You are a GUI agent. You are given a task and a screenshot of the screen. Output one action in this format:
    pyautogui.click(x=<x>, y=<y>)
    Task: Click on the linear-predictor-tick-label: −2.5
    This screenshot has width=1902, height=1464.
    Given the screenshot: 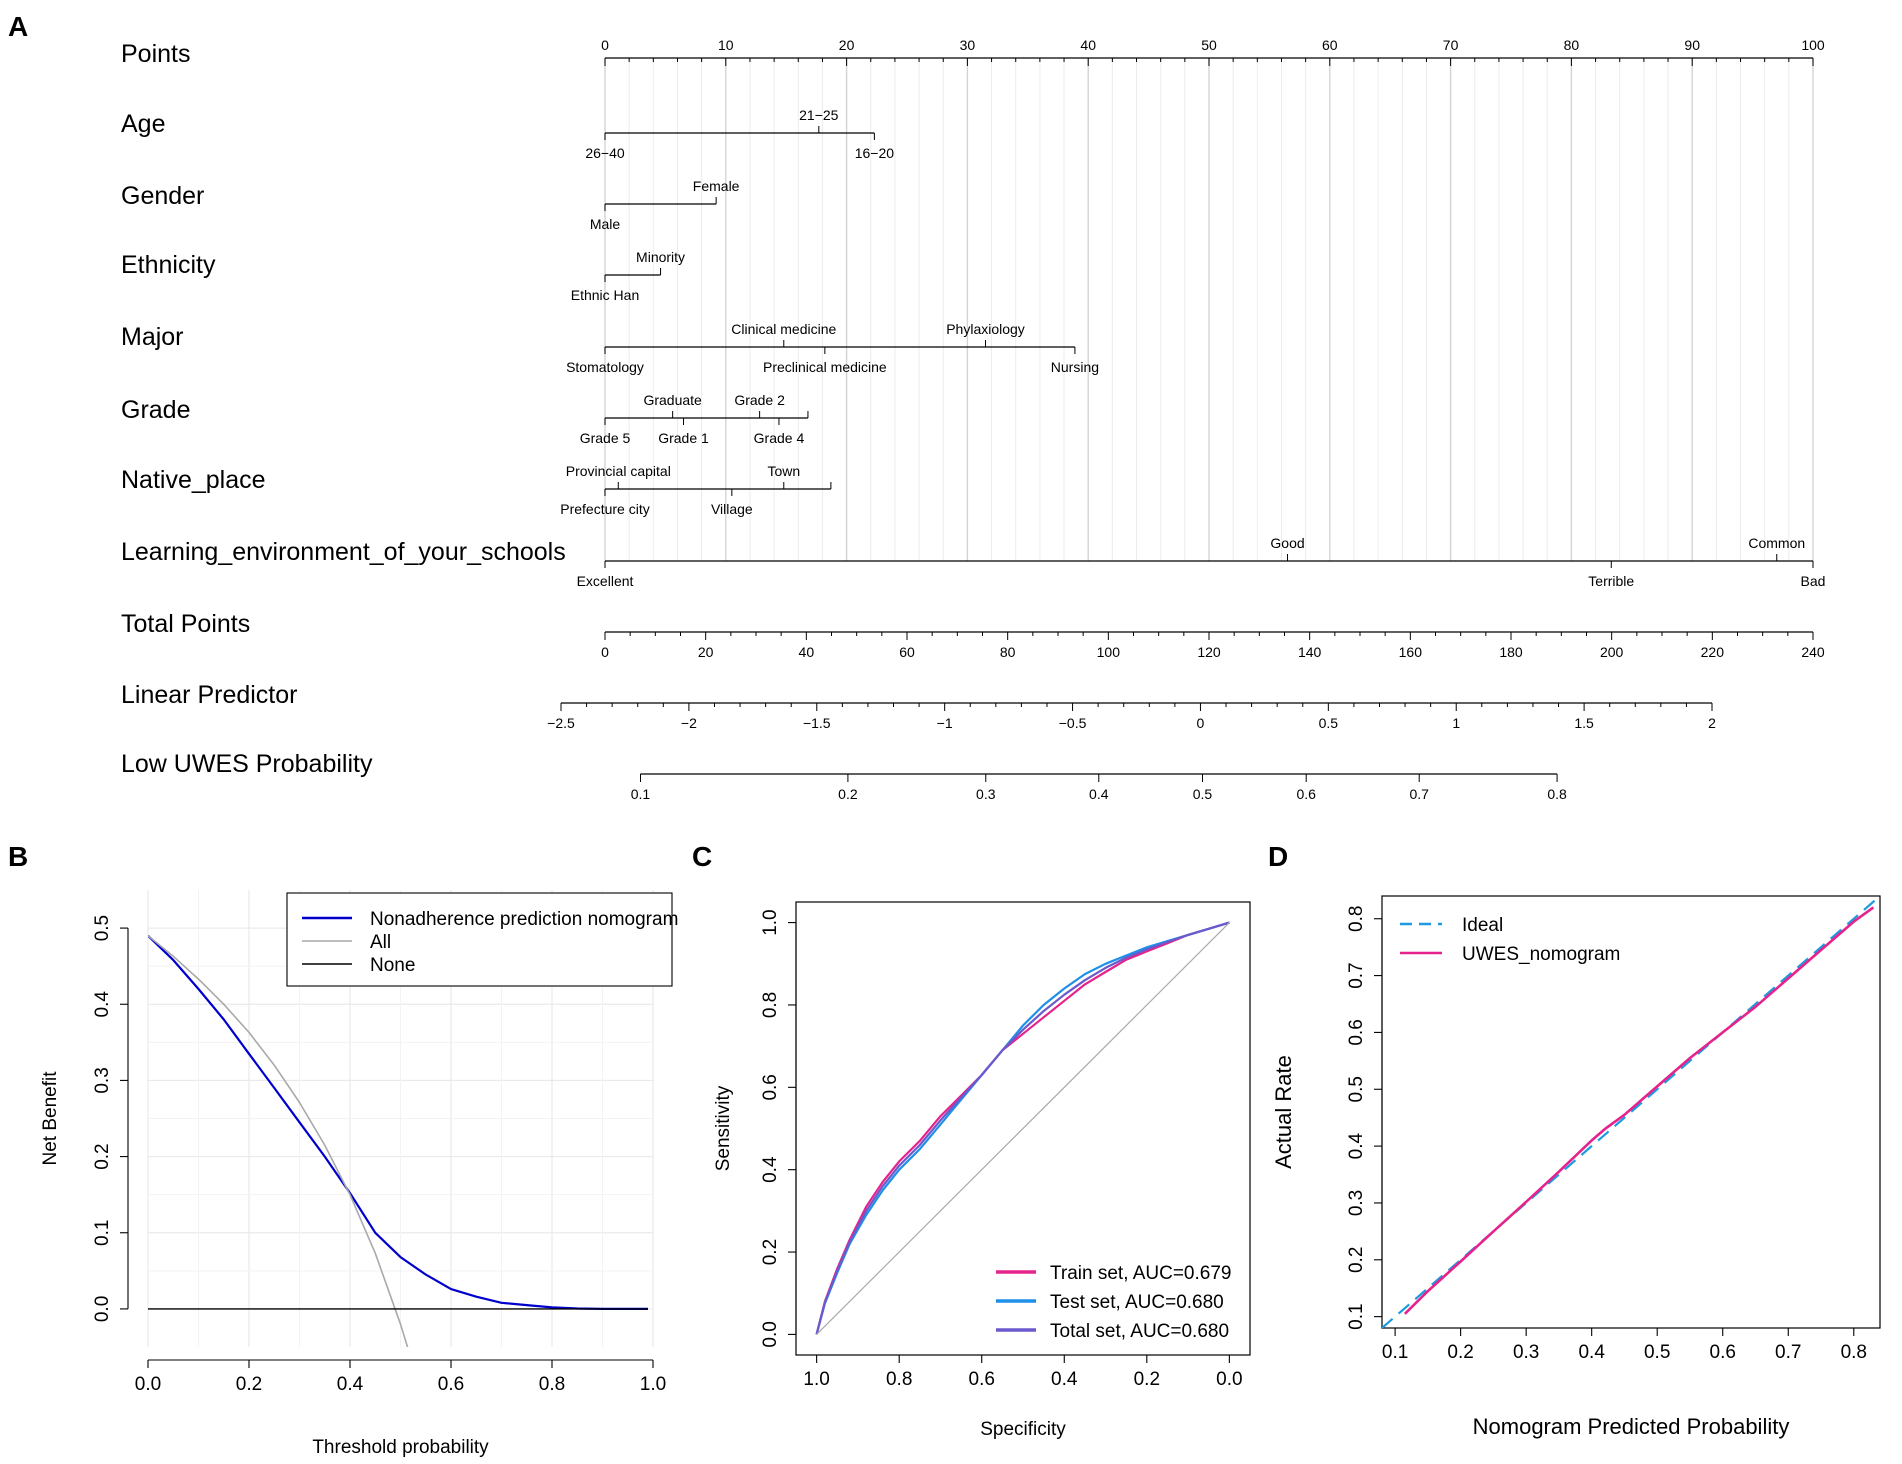 What is the action you would take?
    pyautogui.click(x=561, y=723)
    